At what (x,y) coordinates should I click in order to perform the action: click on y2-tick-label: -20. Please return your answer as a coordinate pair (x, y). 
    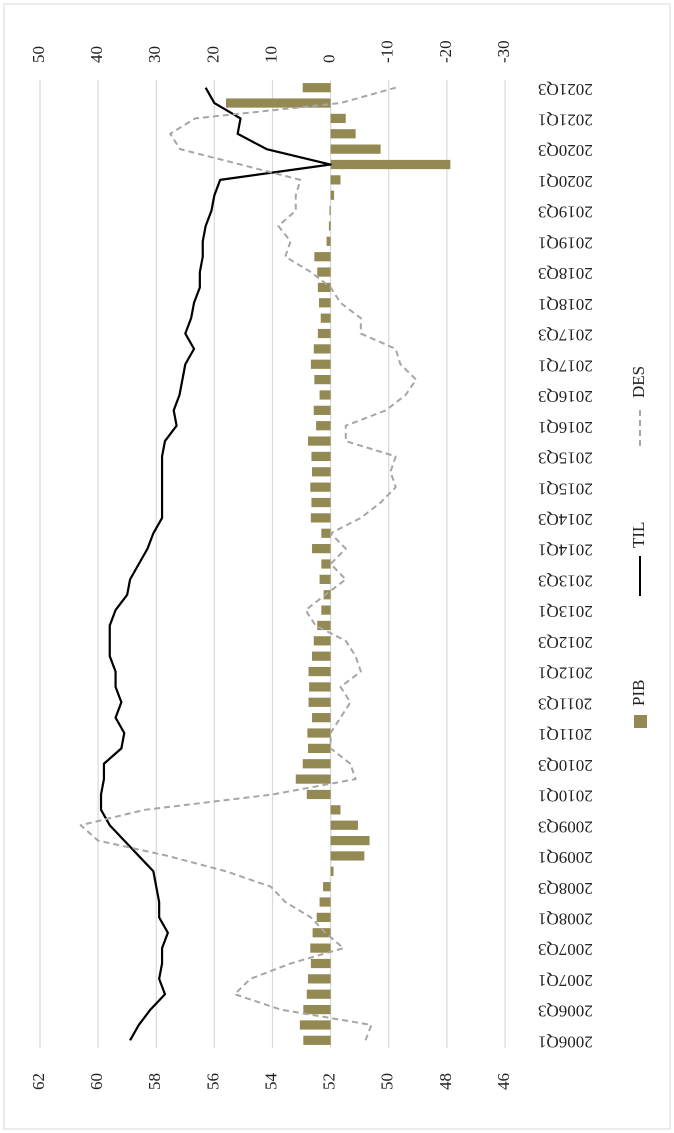
    Looking at the image, I should click on (445, 51).